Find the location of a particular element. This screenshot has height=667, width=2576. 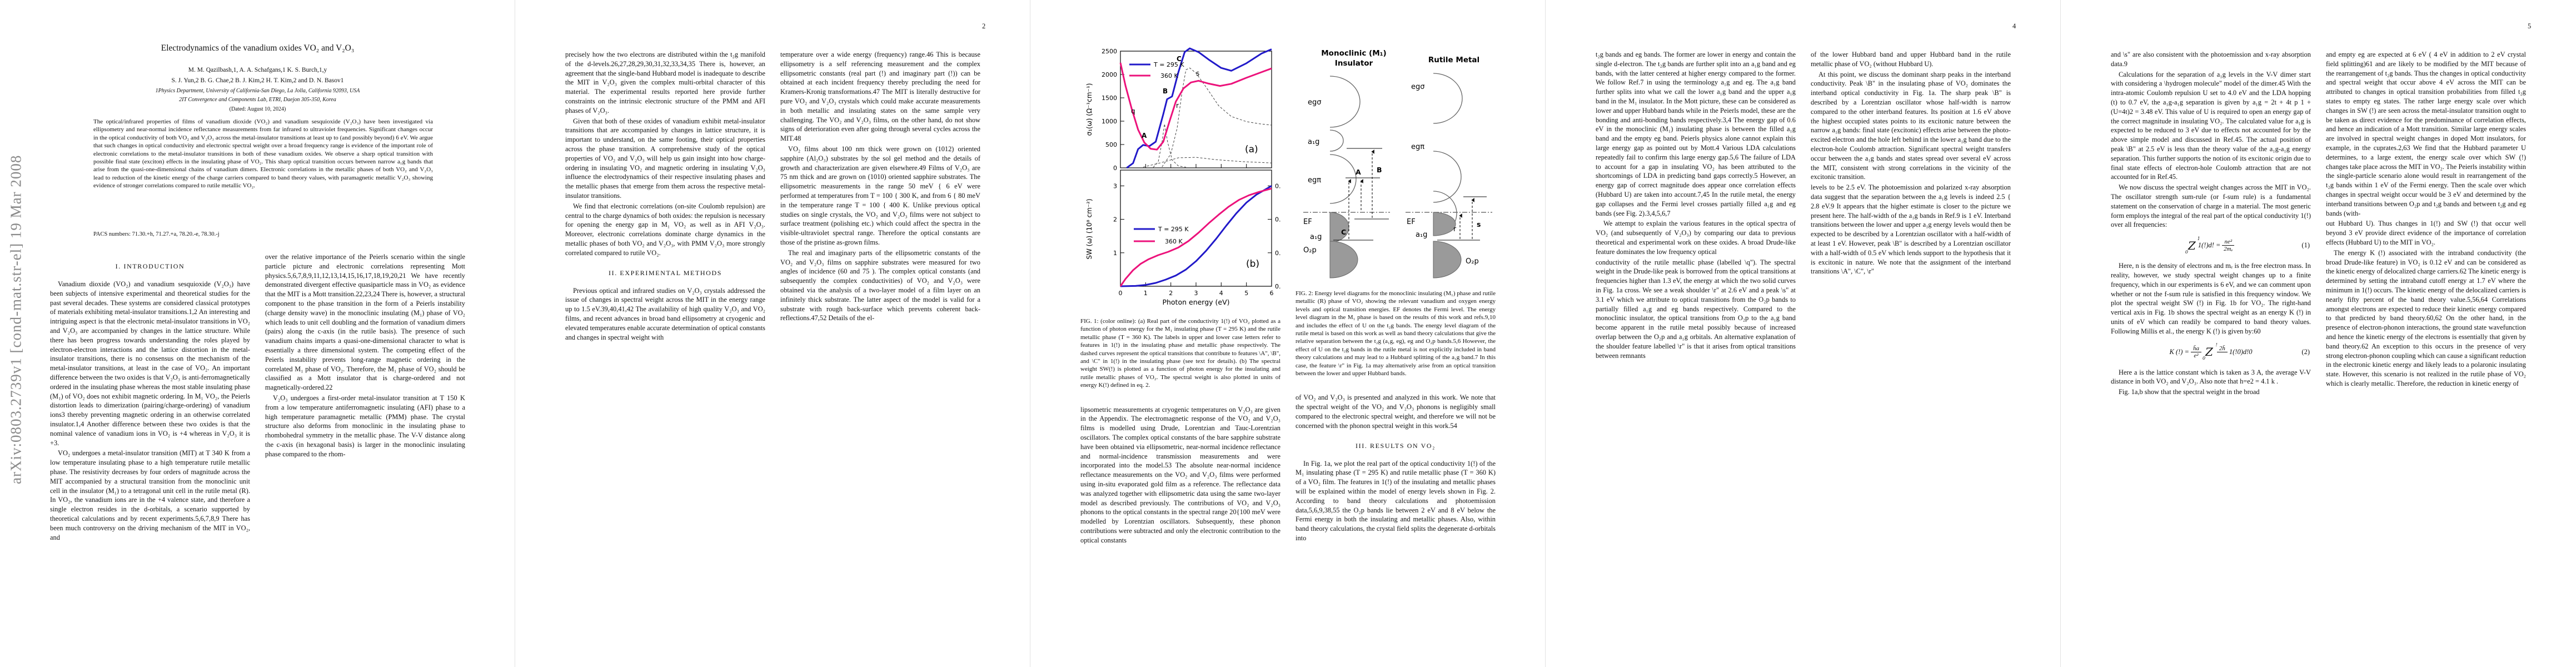

section-heading: III. RESULTS ON VO₂ is located at coordinates (1396, 445).